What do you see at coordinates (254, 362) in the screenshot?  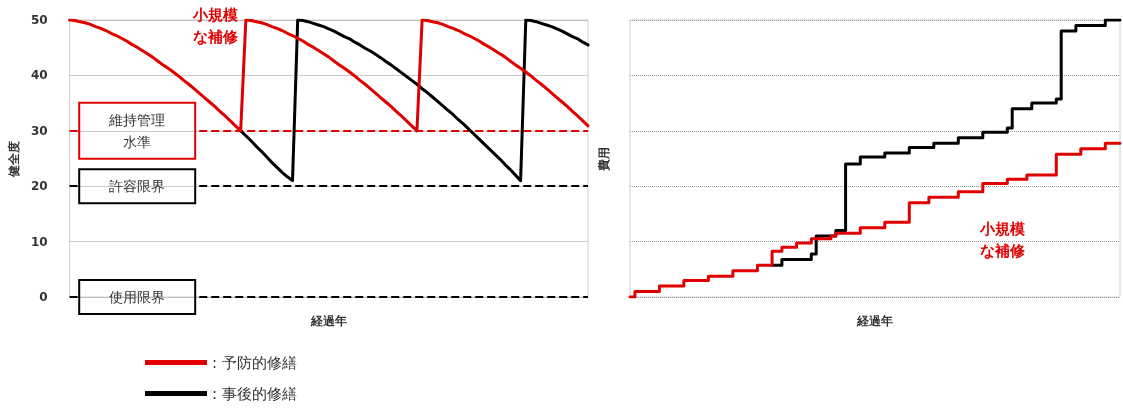 I see `legend-label: : 予防的修繕` at bounding box center [254, 362].